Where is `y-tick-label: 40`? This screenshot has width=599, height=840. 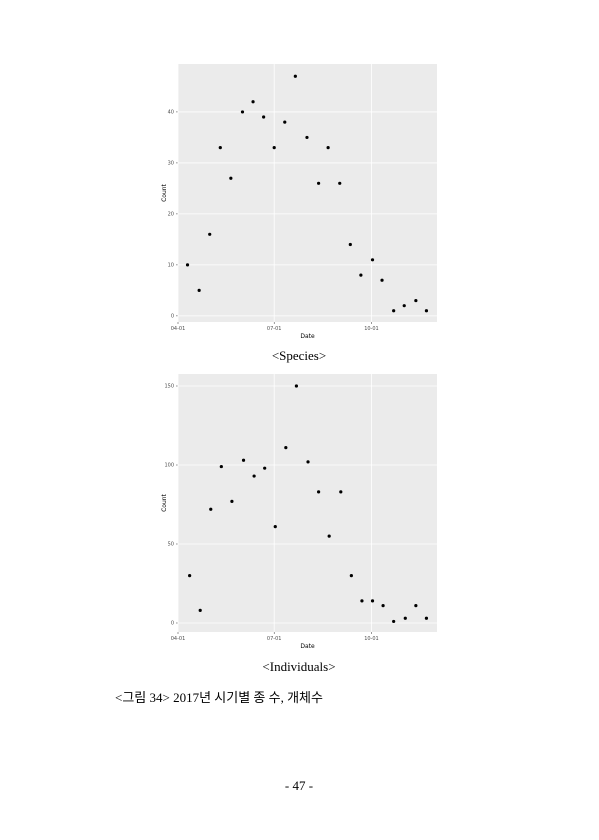
y-tick-label: 40 is located at coordinates (171, 113).